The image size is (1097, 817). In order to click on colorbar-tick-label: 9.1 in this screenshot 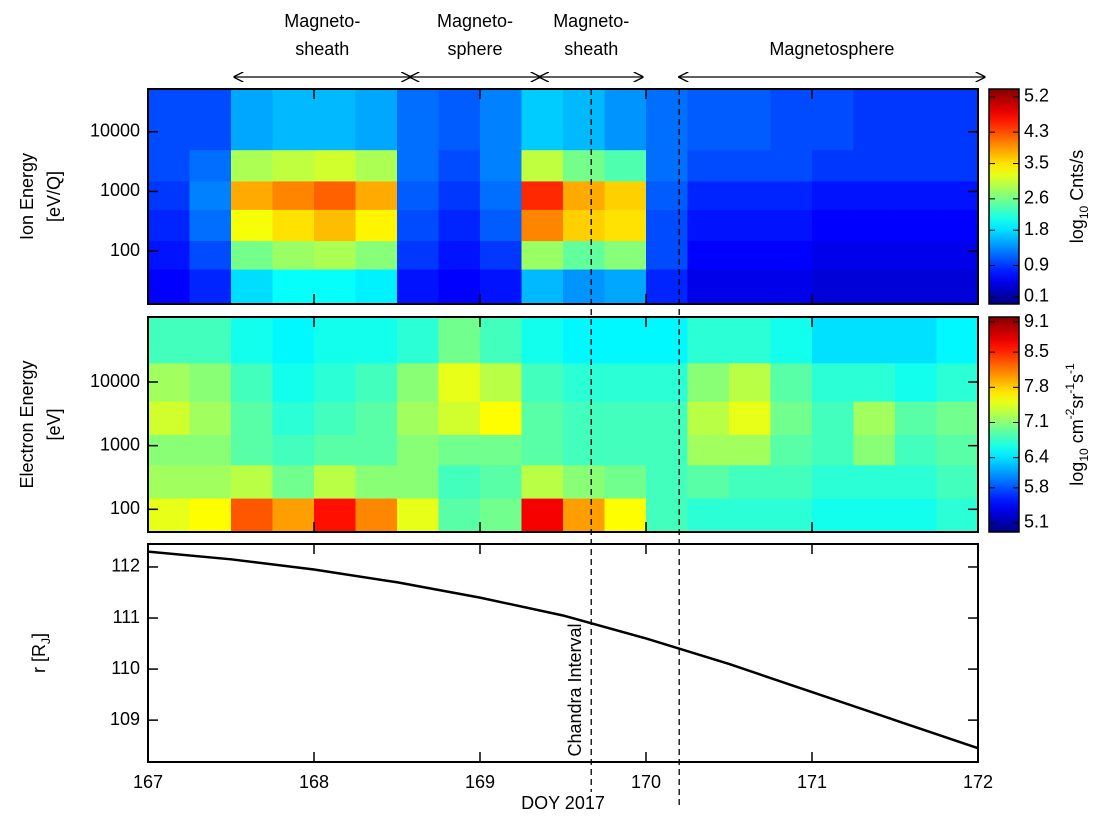, I will do `click(1036, 321)`.